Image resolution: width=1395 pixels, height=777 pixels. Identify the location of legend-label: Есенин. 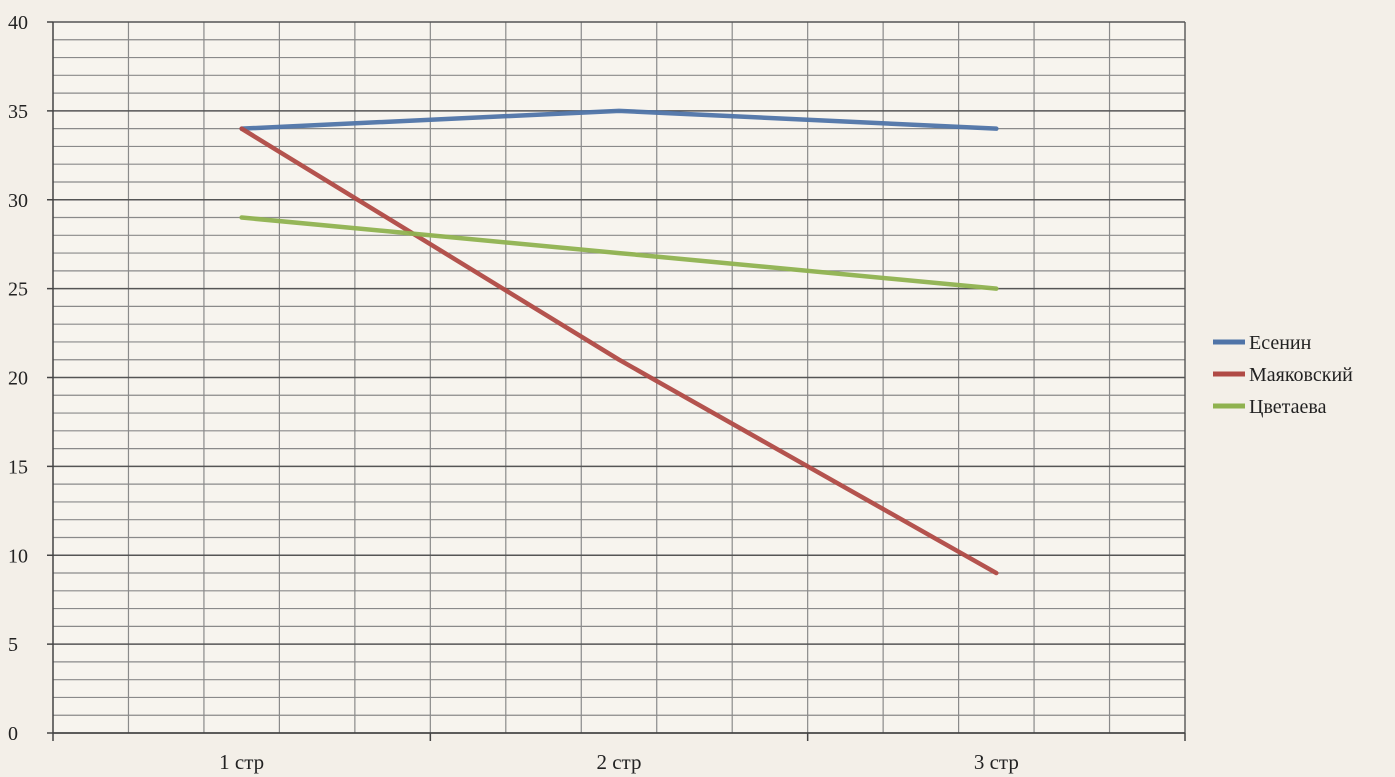
(1280, 343).